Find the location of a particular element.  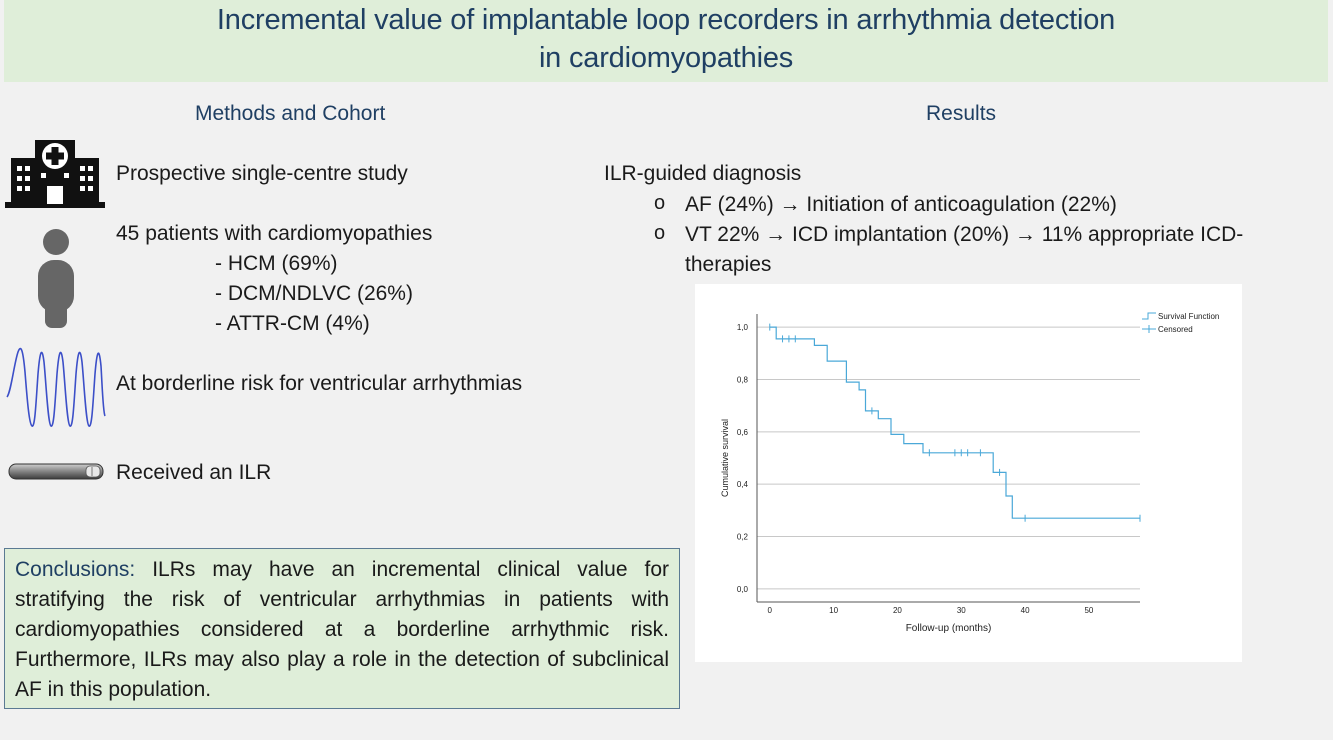

y-axis-label: Cumulative survival is located at coordinates (725, 458).